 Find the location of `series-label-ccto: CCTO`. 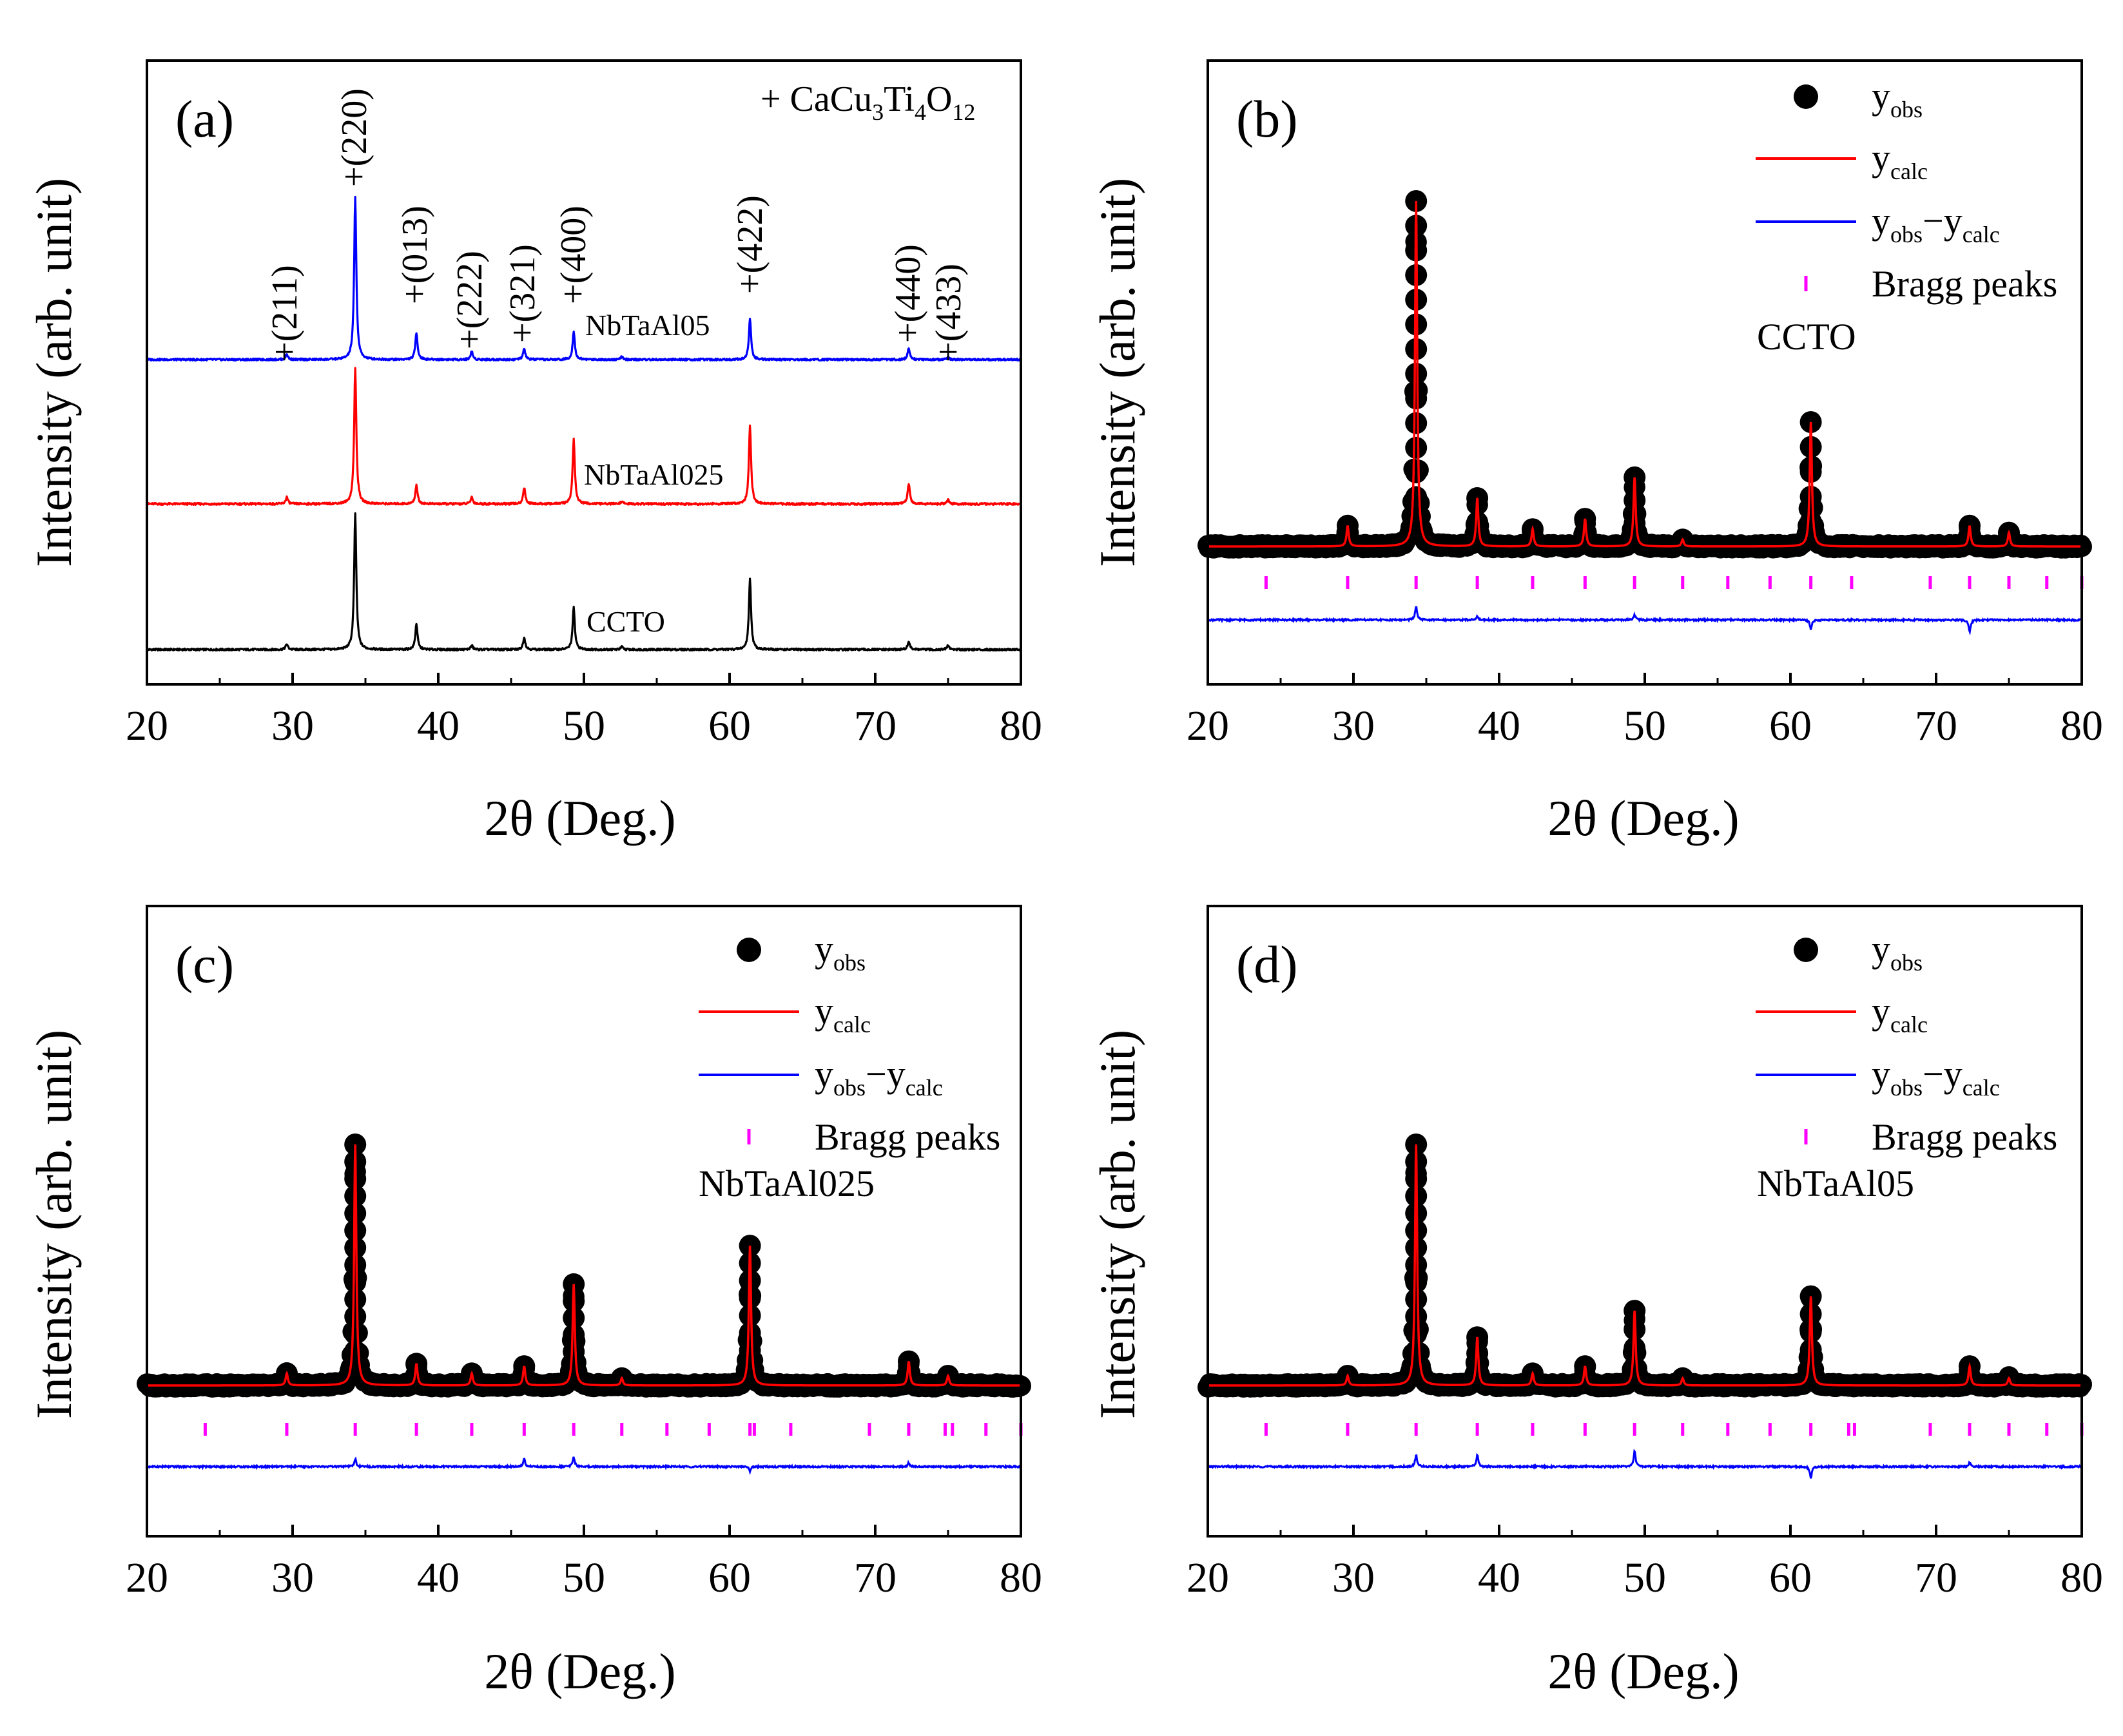

series-label-ccto: CCTO is located at coordinates (625, 622).